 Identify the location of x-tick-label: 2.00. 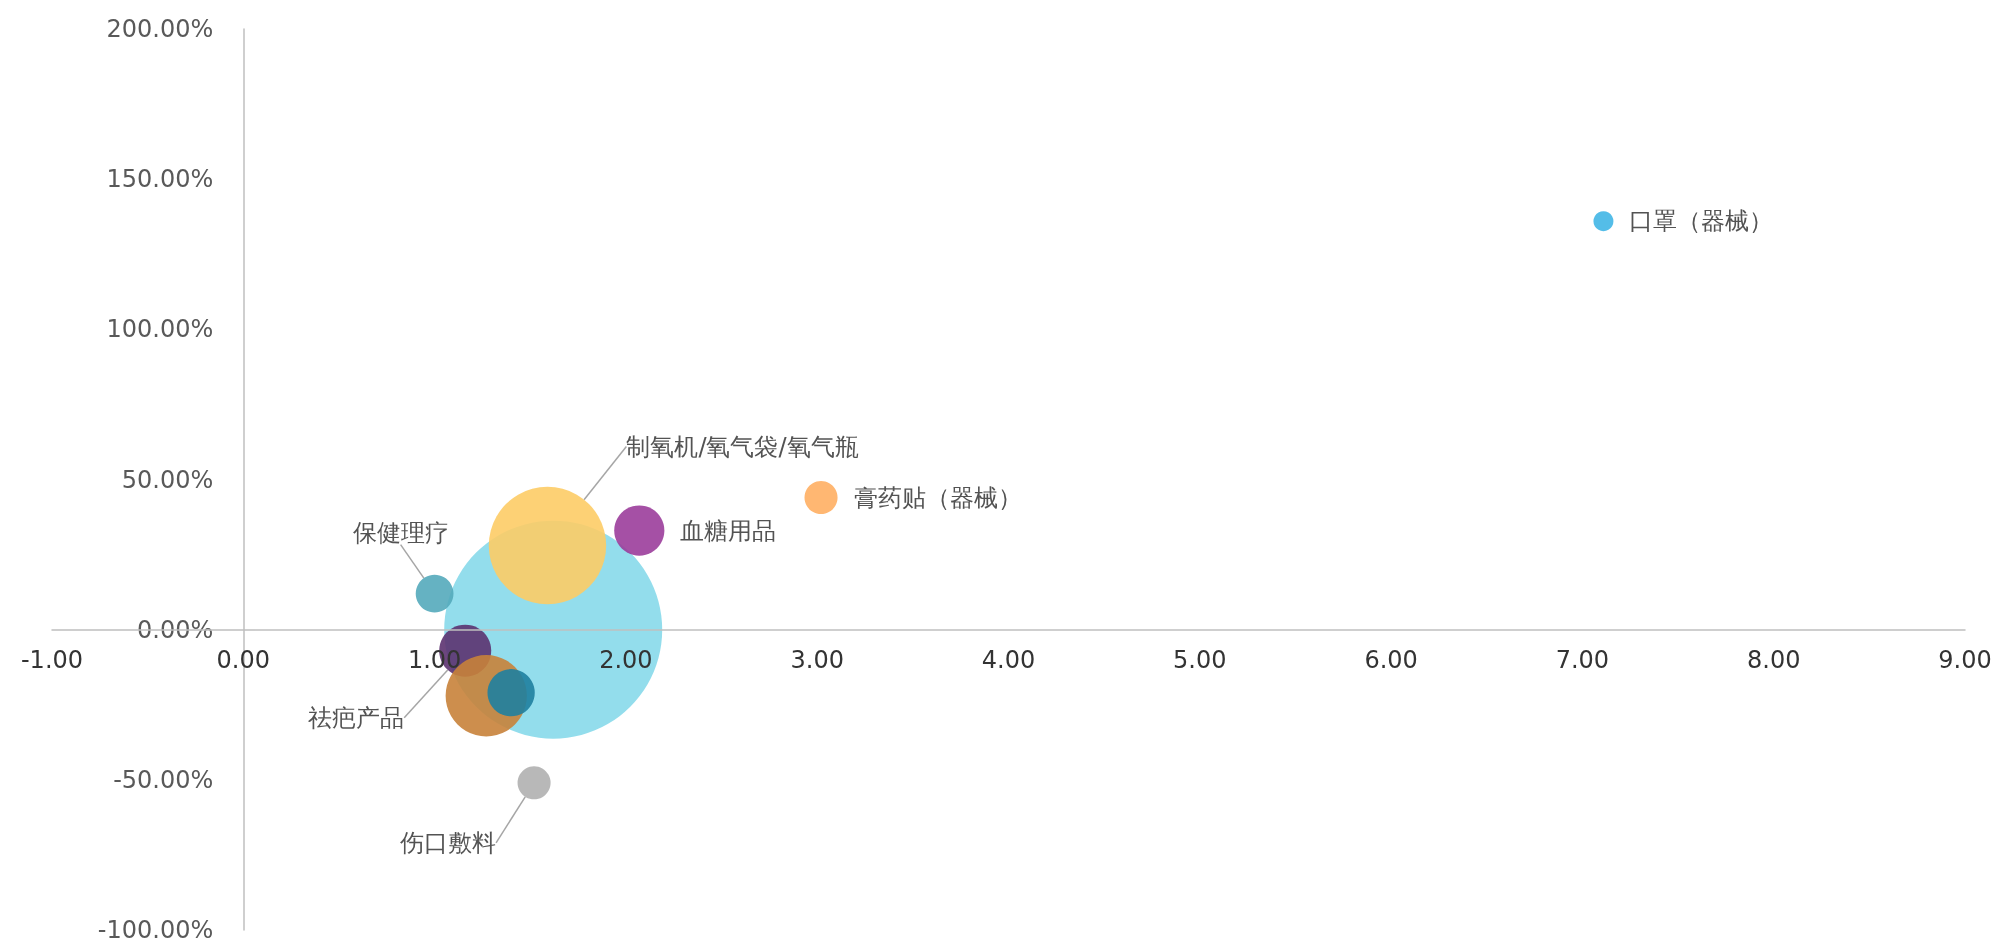
(626, 659).